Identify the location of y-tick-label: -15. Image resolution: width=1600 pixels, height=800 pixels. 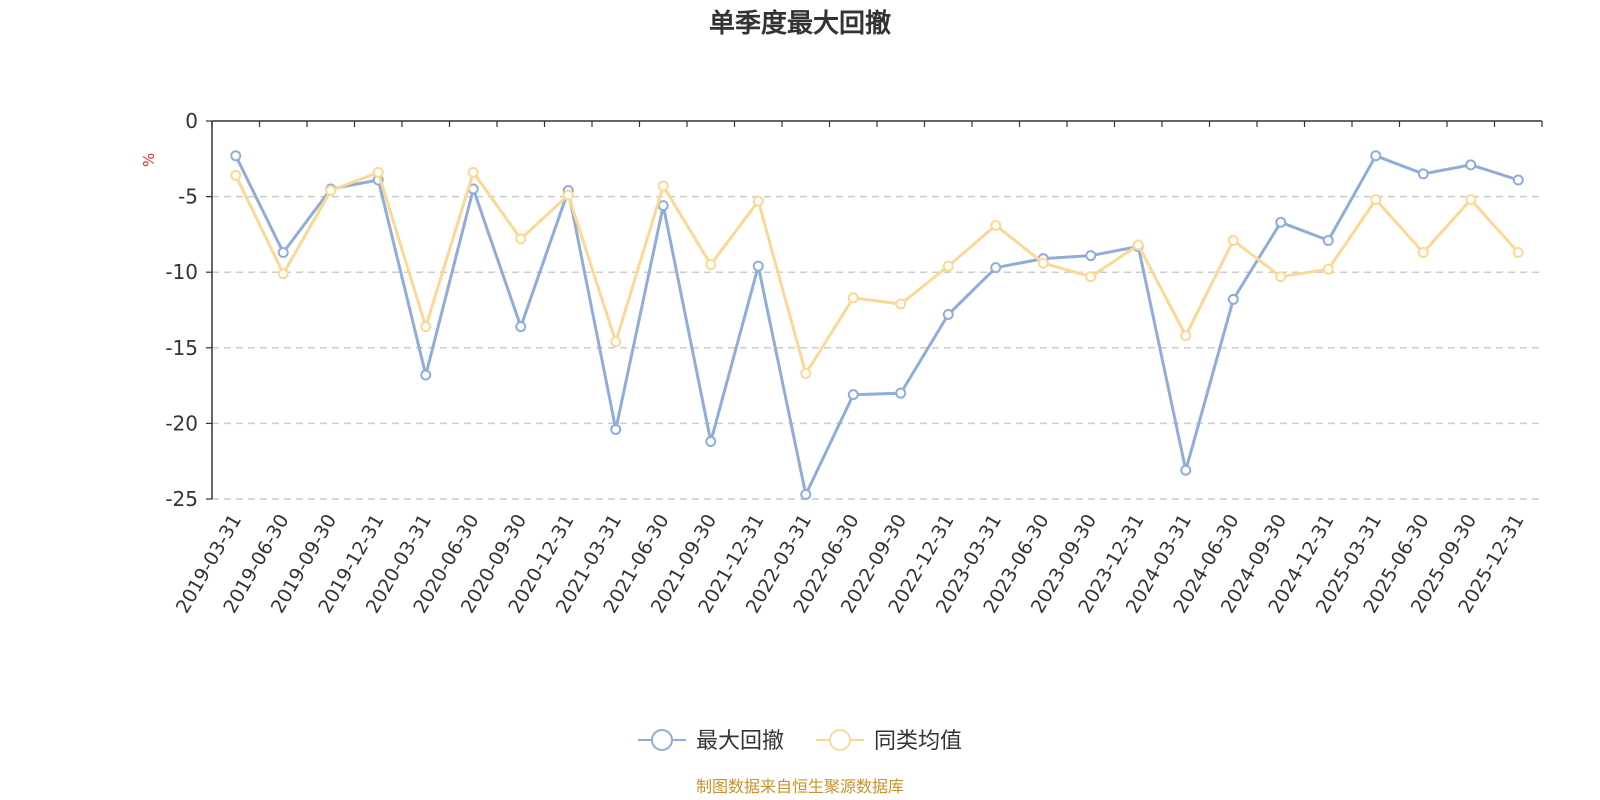
(181, 348).